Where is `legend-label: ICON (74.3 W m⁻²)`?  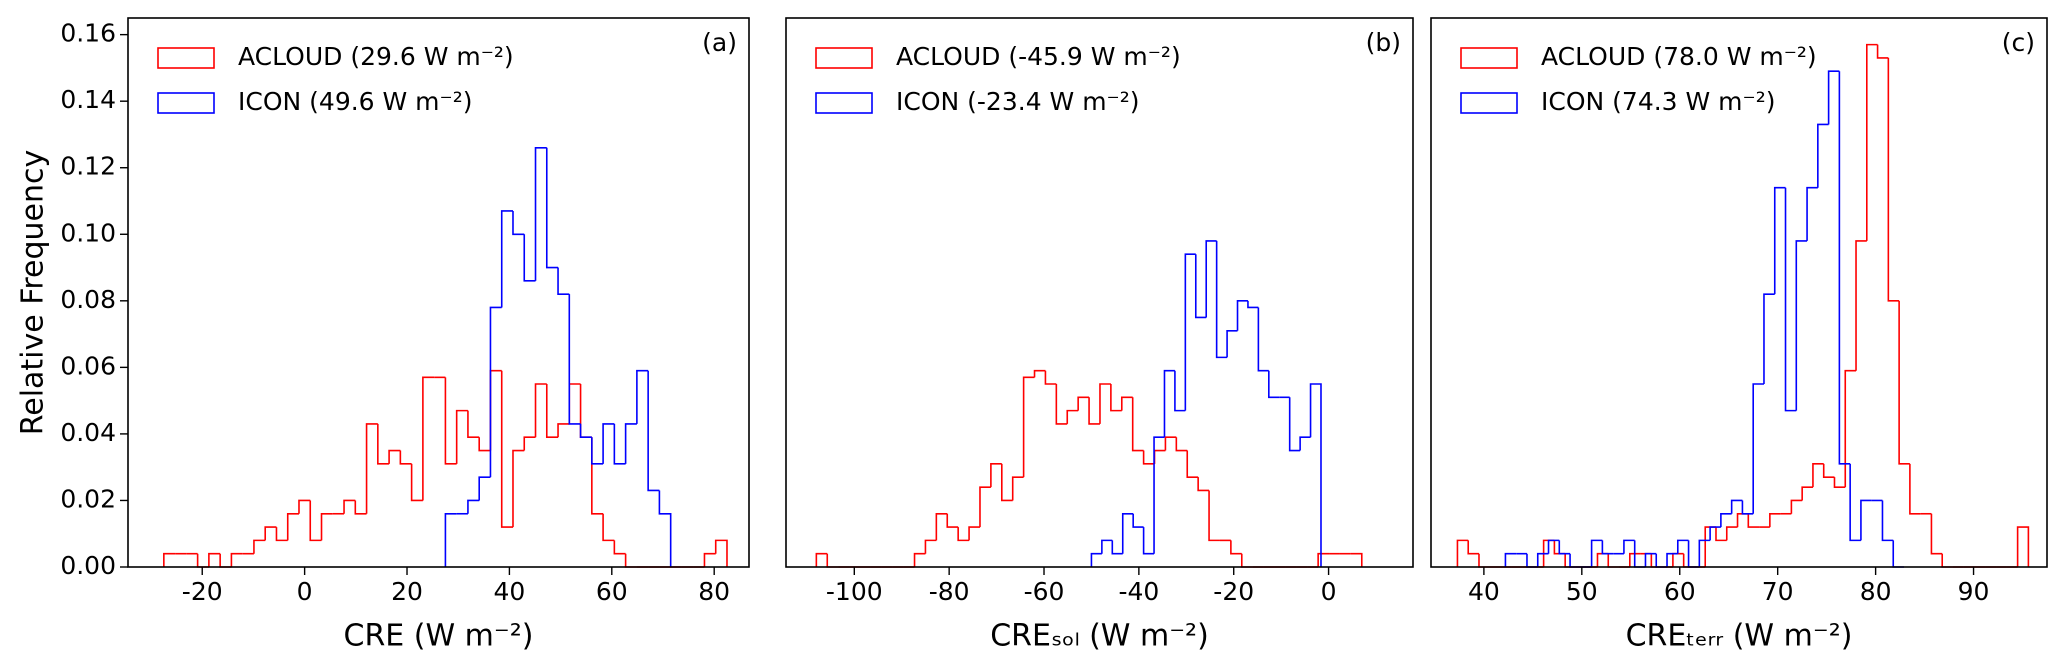
legend-label: ICON (74.3 W m⁻²) is located at coordinates (1658, 101).